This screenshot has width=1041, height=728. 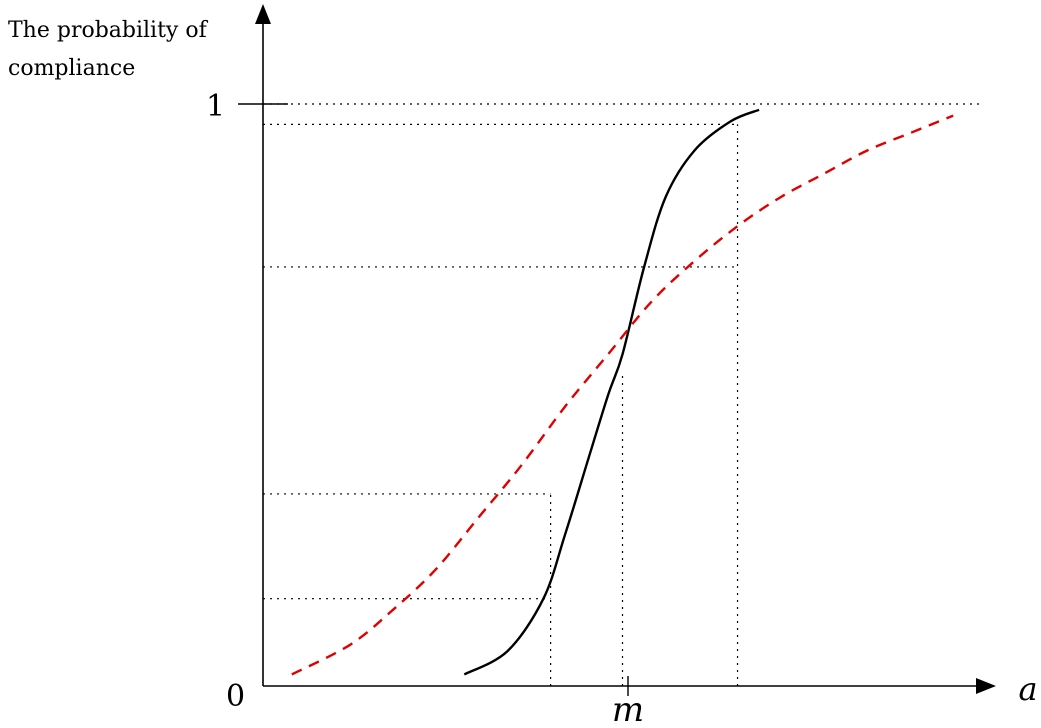 I want to click on y-tick-0-label: 0, so click(x=235, y=696).